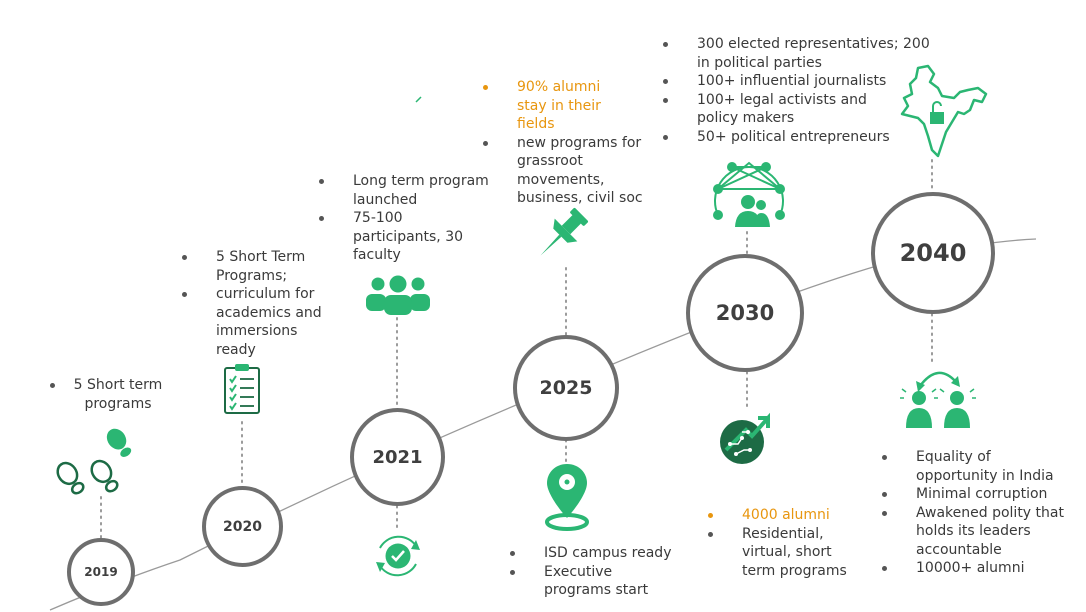 The height and width of the screenshot is (612, 1086). I want to click on milestone-2025: 2025, so click(566, 388).